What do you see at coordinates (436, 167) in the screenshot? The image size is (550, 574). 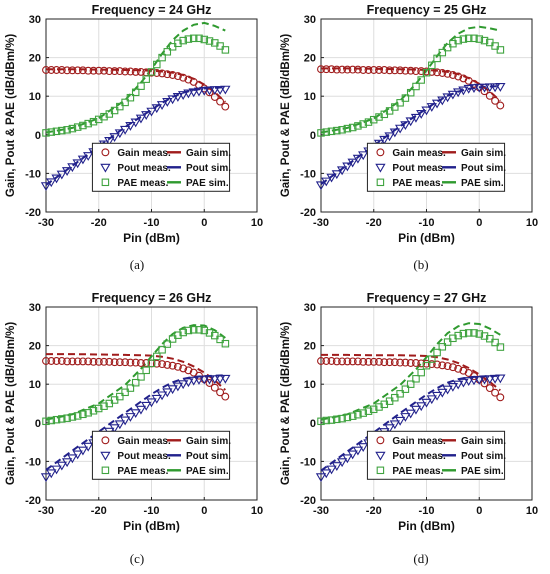 I see `legend-box` at bounding box center [436, 167].